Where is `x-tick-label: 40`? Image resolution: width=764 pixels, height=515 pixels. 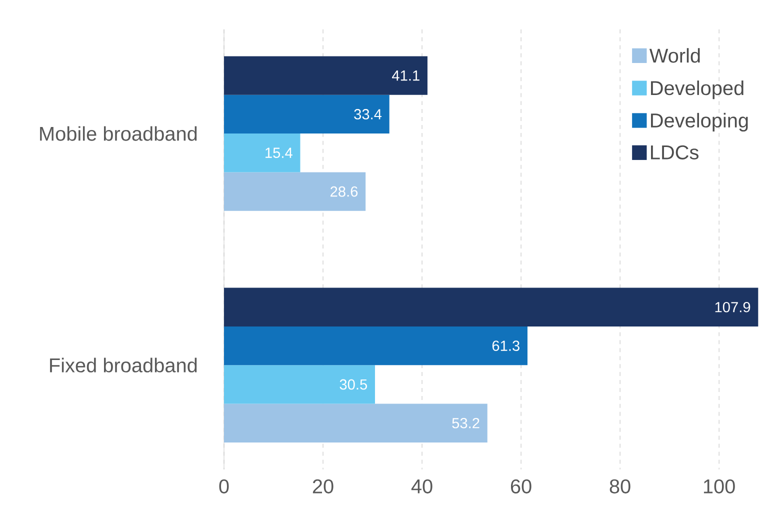 x-tick-label: 40 is located at coordinates (421, 487).